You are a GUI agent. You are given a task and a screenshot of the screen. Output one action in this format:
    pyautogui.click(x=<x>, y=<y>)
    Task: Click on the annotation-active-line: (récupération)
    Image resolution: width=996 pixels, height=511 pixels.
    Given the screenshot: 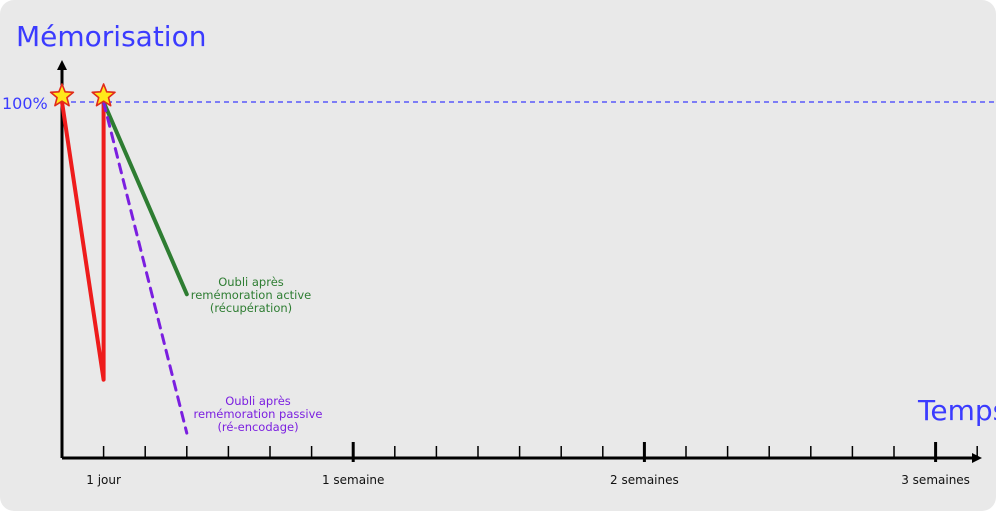 What is the action you would take?
    pyautogui.click(x=251, y=308)
    